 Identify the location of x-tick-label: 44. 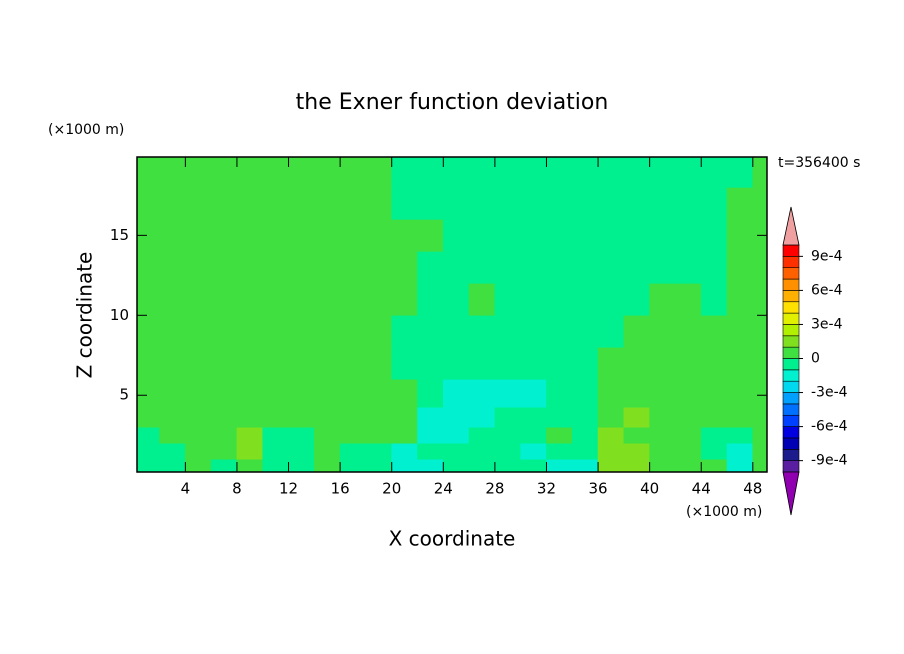
(701, 489).